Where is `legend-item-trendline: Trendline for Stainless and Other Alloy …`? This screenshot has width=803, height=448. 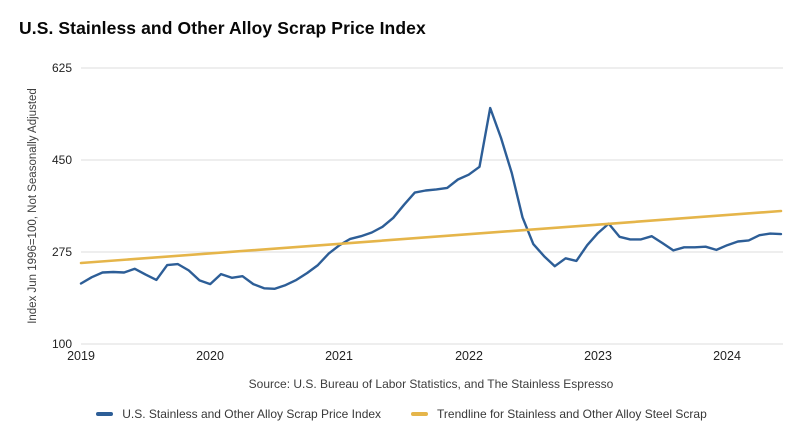 legend-item-trendline: Trendline for Stainless and Other Alloy … is located at coordinates (559, 414).